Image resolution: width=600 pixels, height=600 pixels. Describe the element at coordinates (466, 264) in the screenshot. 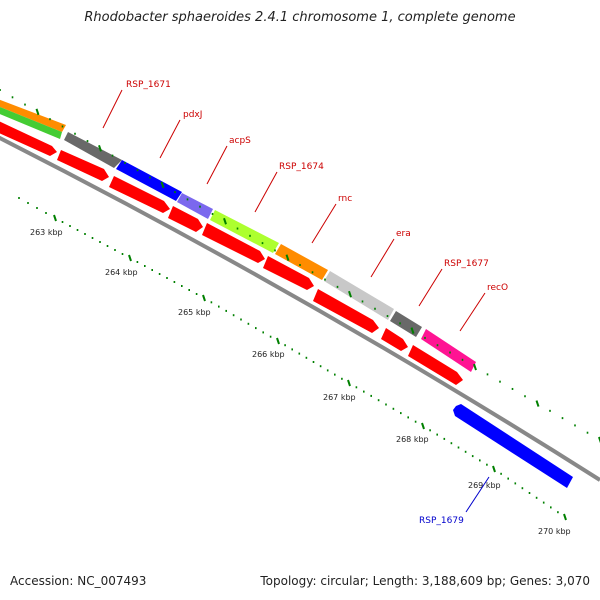

I see `gene-label: RSP_1677` at that location.